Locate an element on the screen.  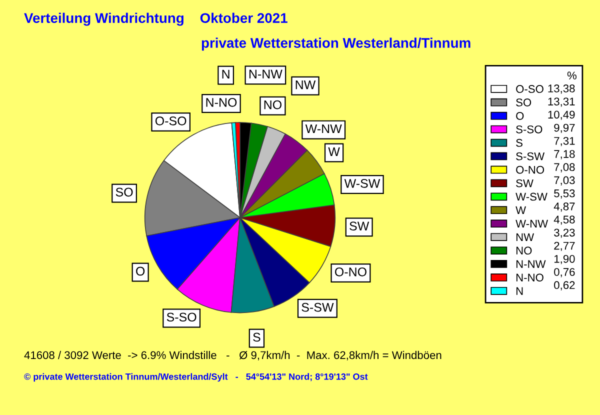
chart-subtitle: private Wetterstation Westerland/Tinnum is located at coordinates (336, 44).